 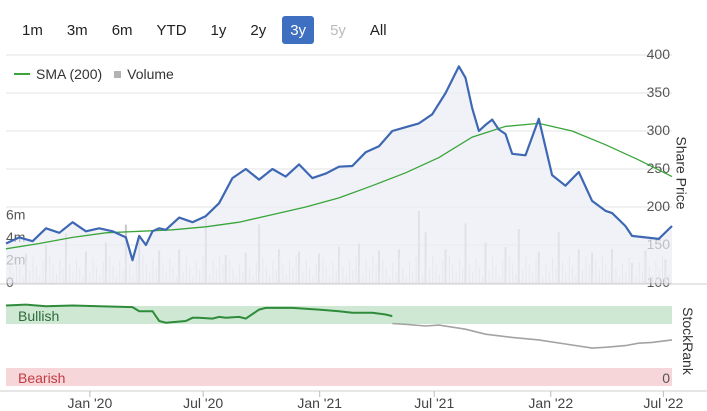 I want to click on price-tick-label: 300, so click(x=659, y=130).